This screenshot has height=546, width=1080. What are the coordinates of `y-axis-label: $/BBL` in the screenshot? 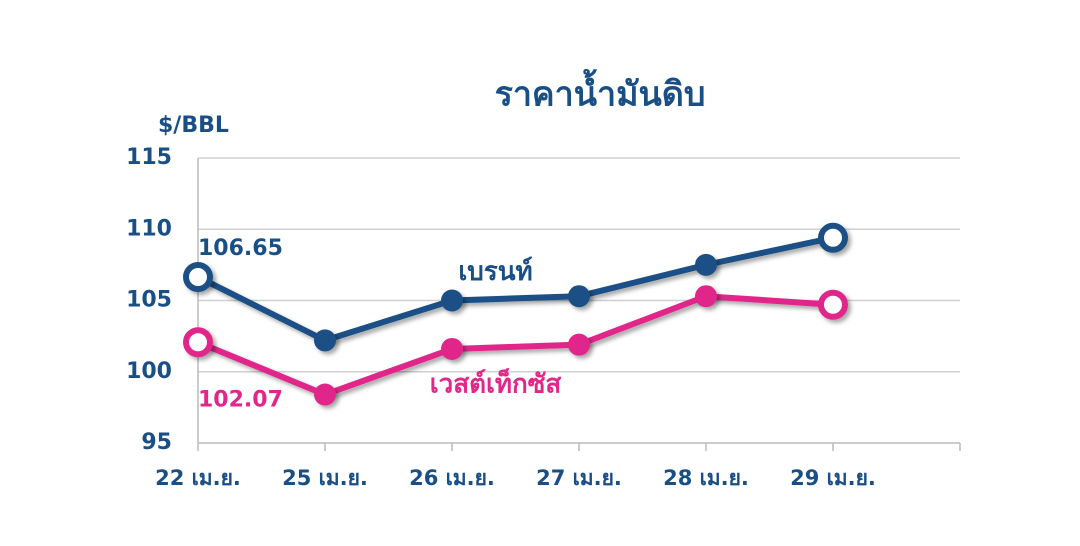 It's located at (193, 125).